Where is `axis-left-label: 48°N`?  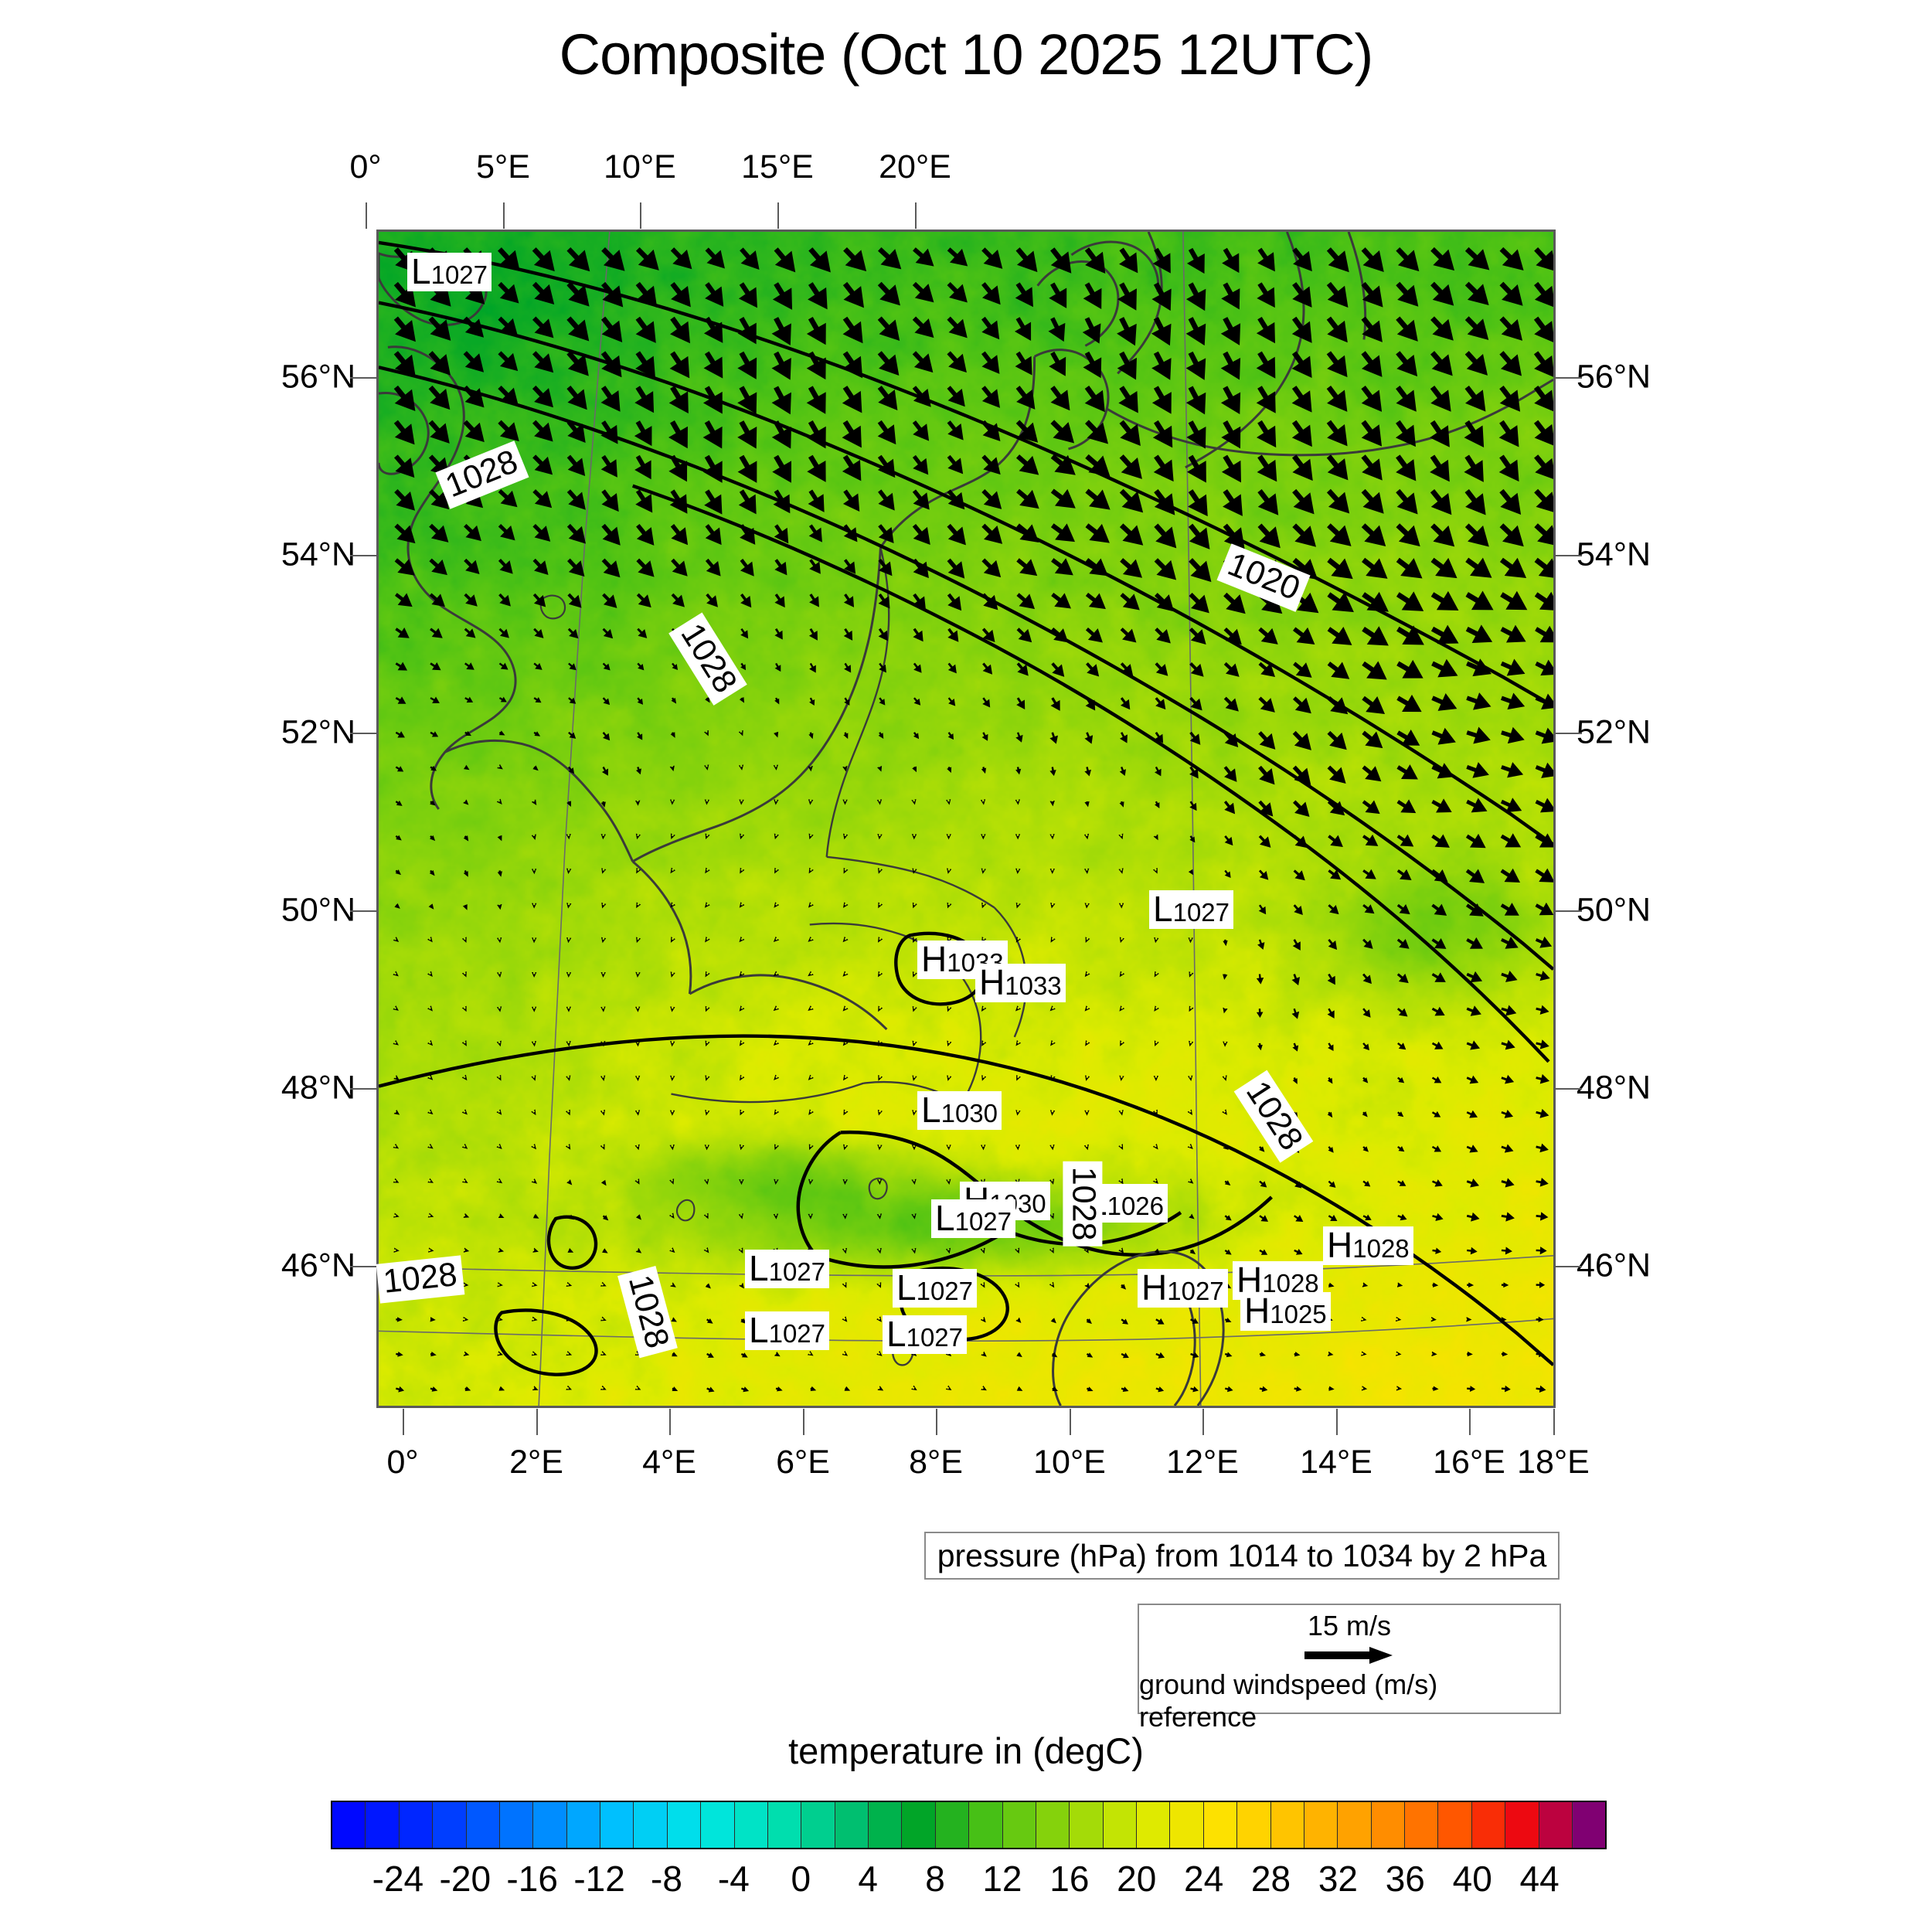
axis-left-label: 48°N is located at coordinates (318, 1088).